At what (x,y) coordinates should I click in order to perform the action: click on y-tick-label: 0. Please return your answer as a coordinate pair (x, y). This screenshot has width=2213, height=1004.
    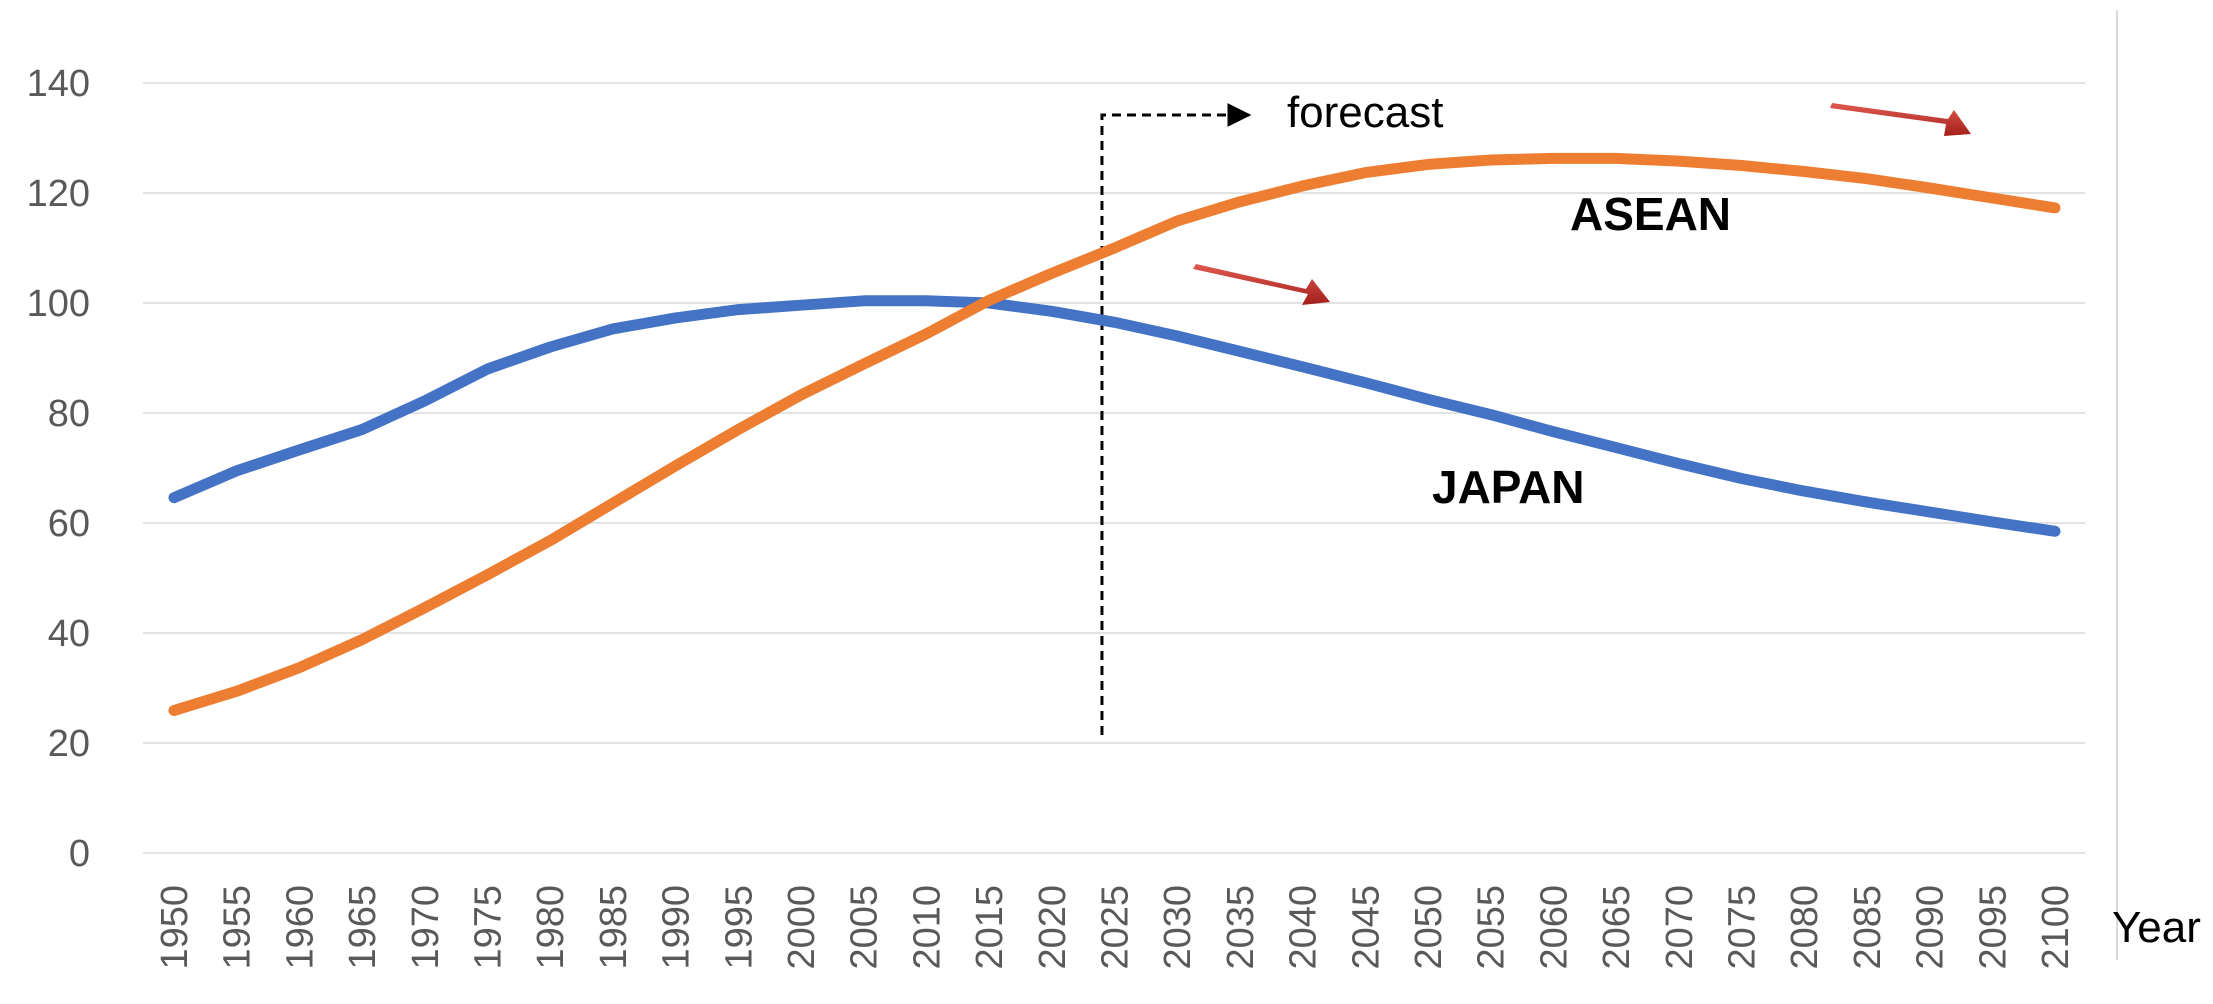
    Looking at the image, I should click on (79, 854).